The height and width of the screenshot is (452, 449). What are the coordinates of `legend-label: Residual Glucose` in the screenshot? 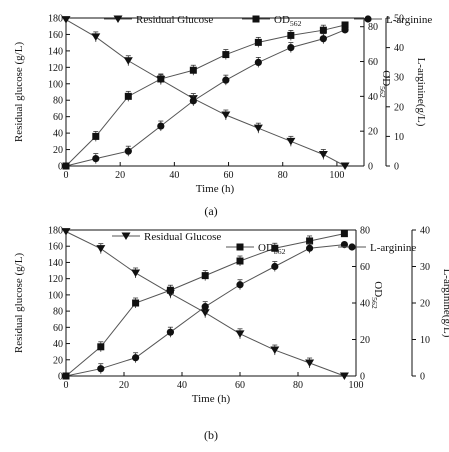 It's located at (174, 20).